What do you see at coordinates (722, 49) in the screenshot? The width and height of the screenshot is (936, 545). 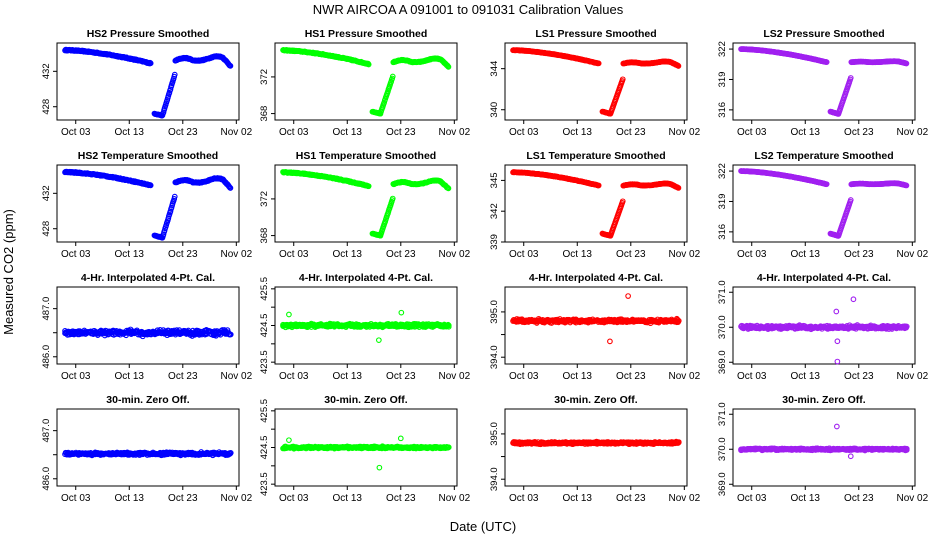 I see `y-tick-label: 322` at bounding box center [722, 49].